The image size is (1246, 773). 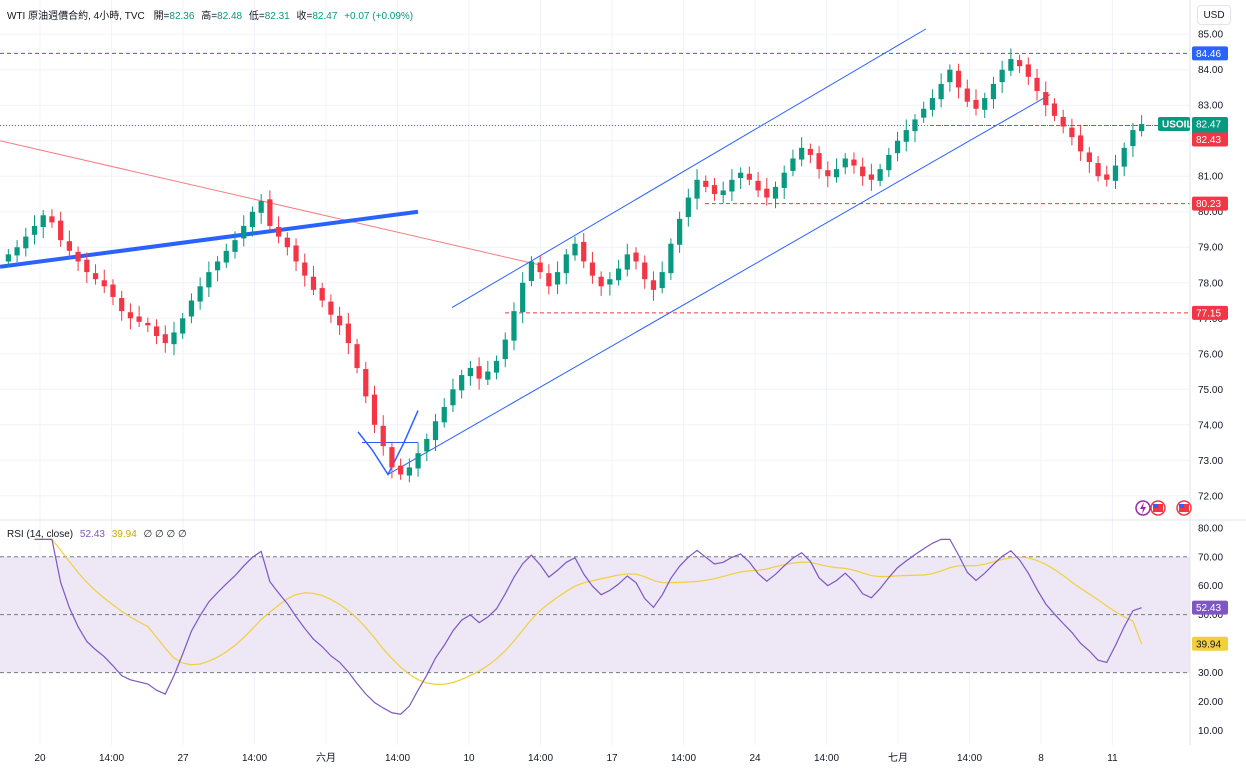 I want to click on lightning-icon, so click(x=1143, y=508).